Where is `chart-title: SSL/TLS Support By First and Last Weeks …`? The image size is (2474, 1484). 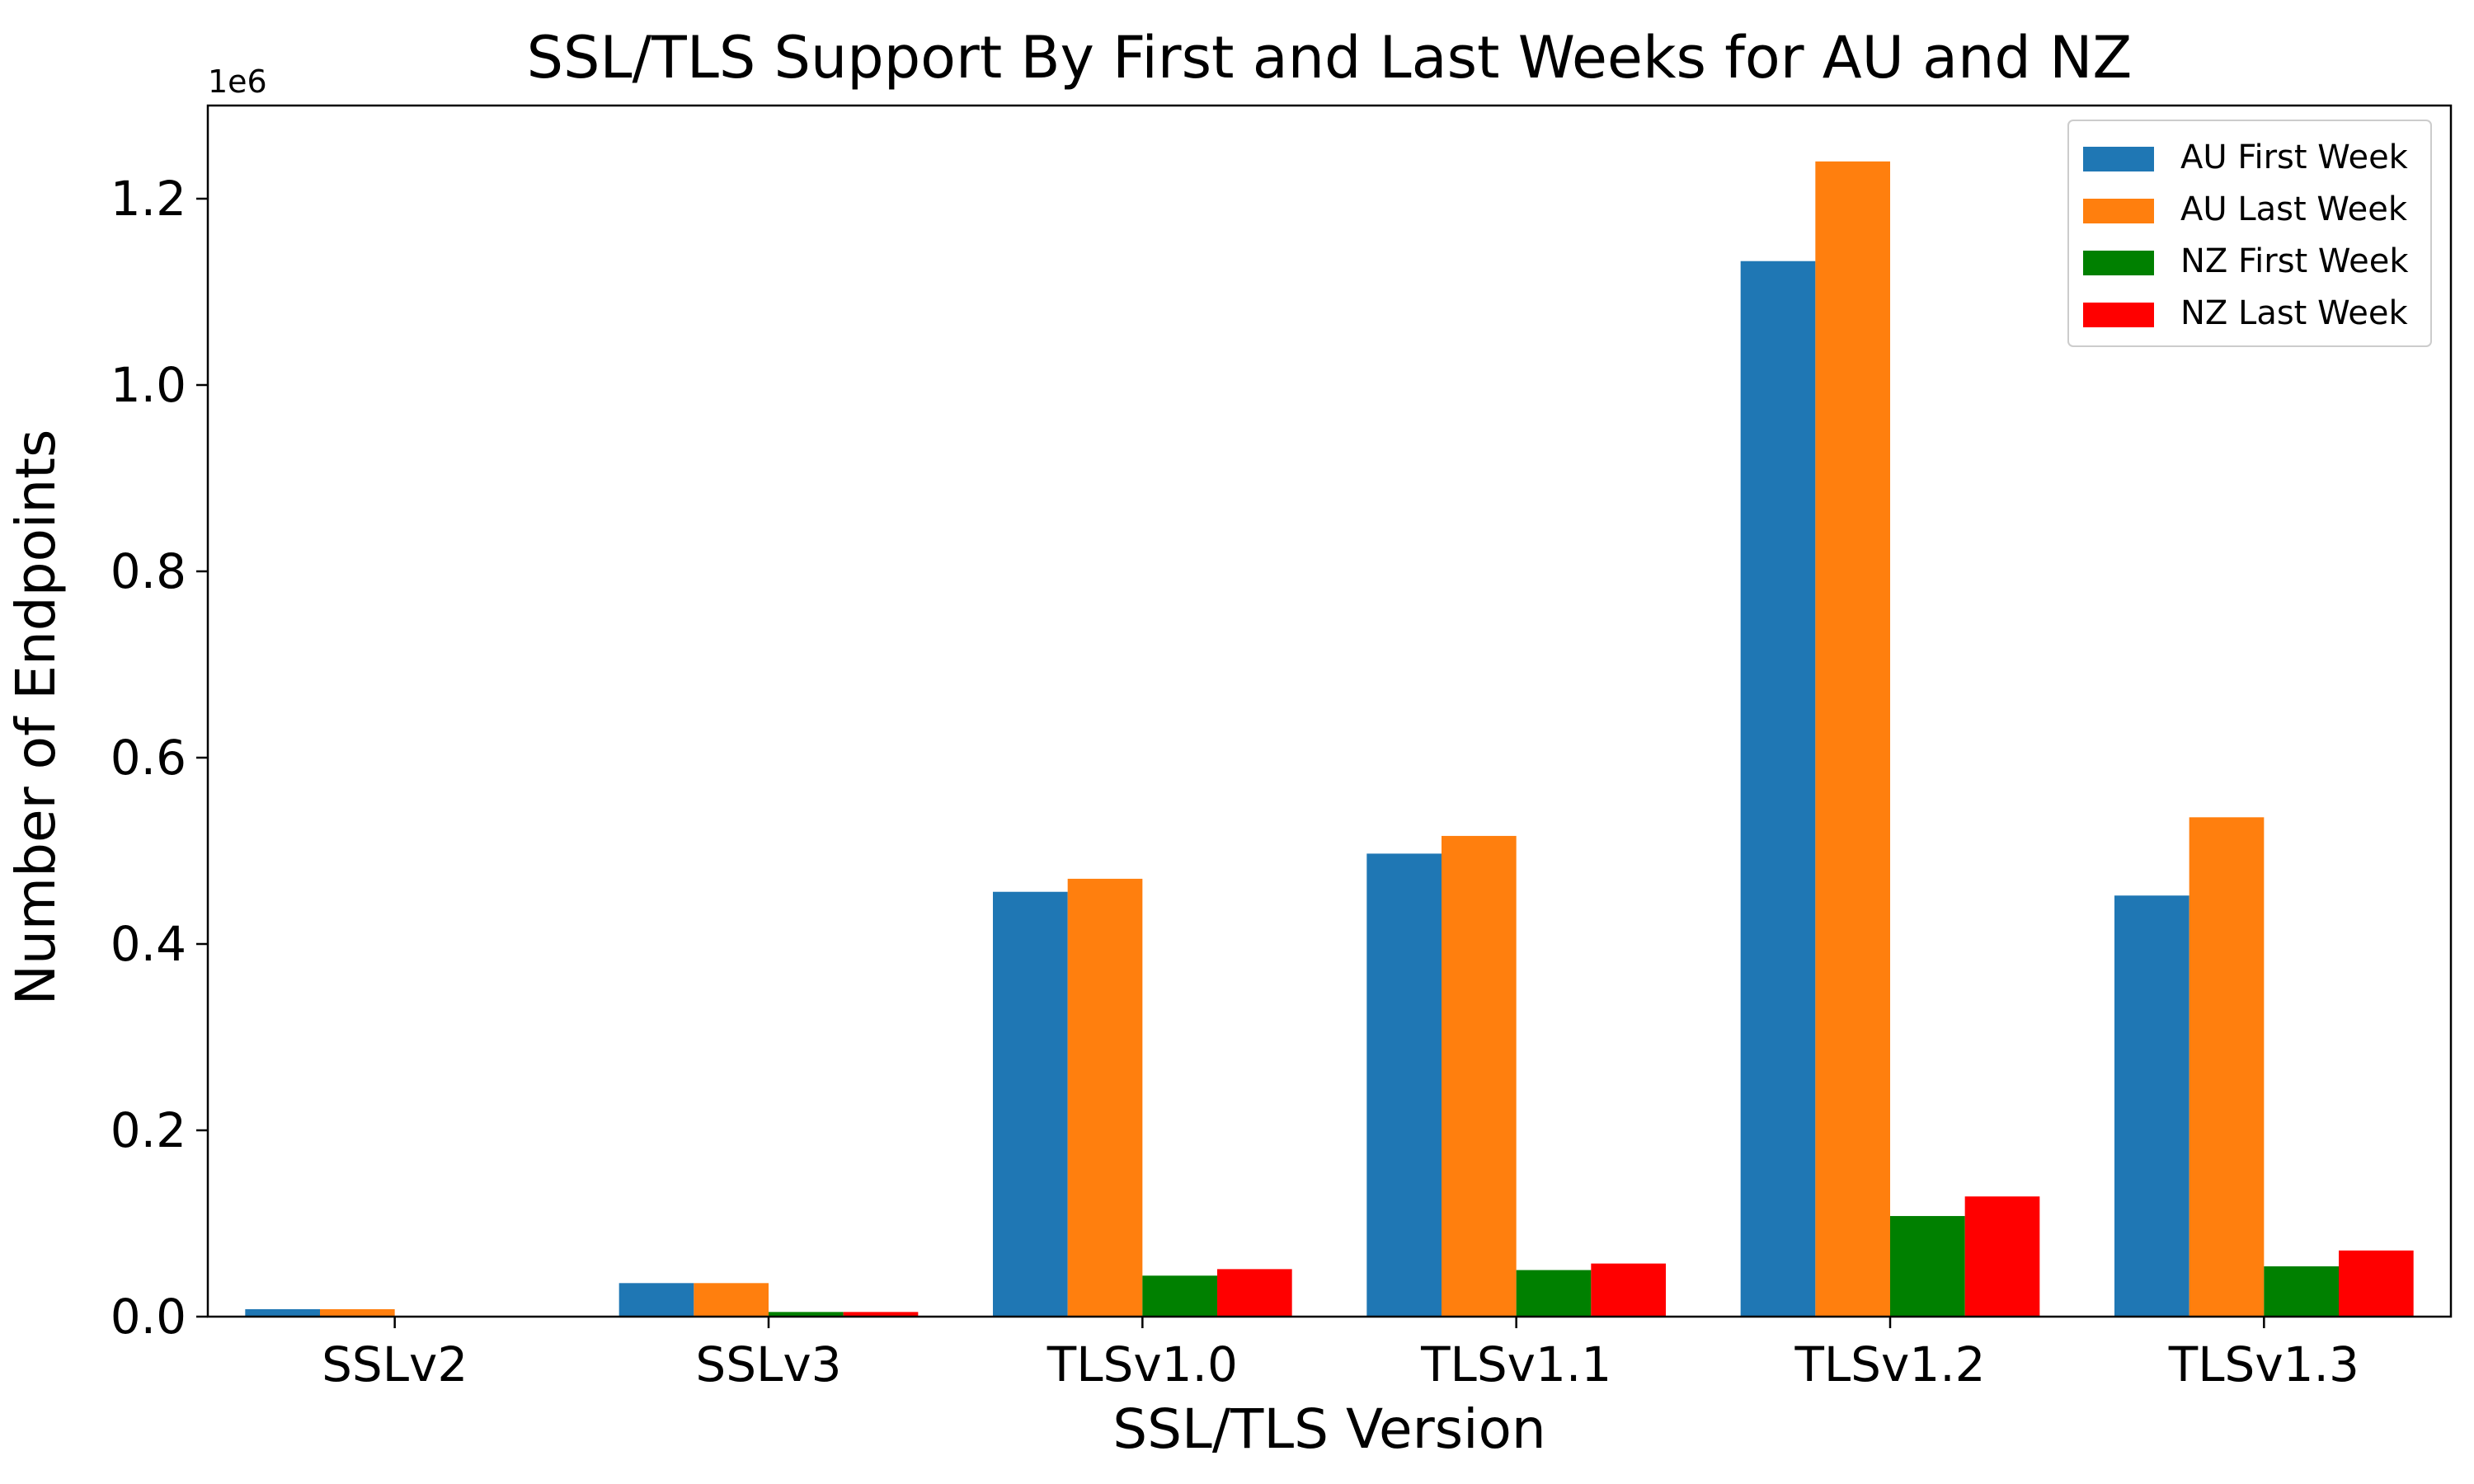 chart-title: SSL/TLS Support By First and Last Weeks … is located at coordinates (1330, 58).